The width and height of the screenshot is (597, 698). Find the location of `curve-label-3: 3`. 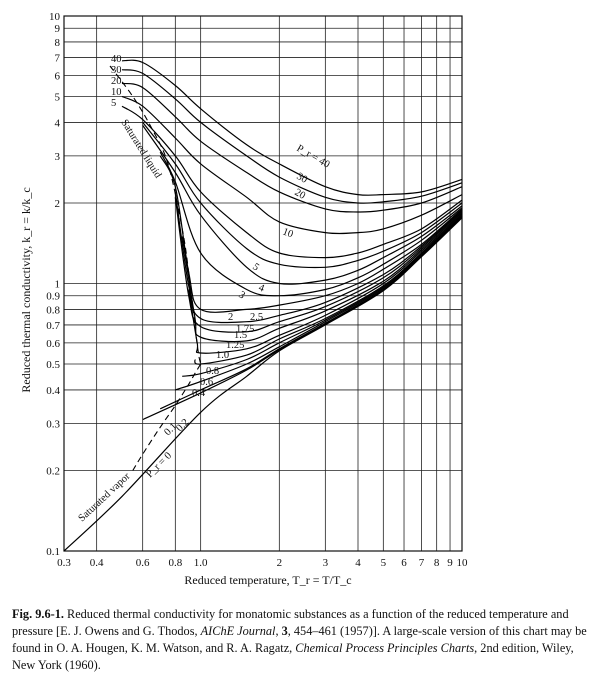

curve-label-3: 3 is located at coordinates (241, 295).